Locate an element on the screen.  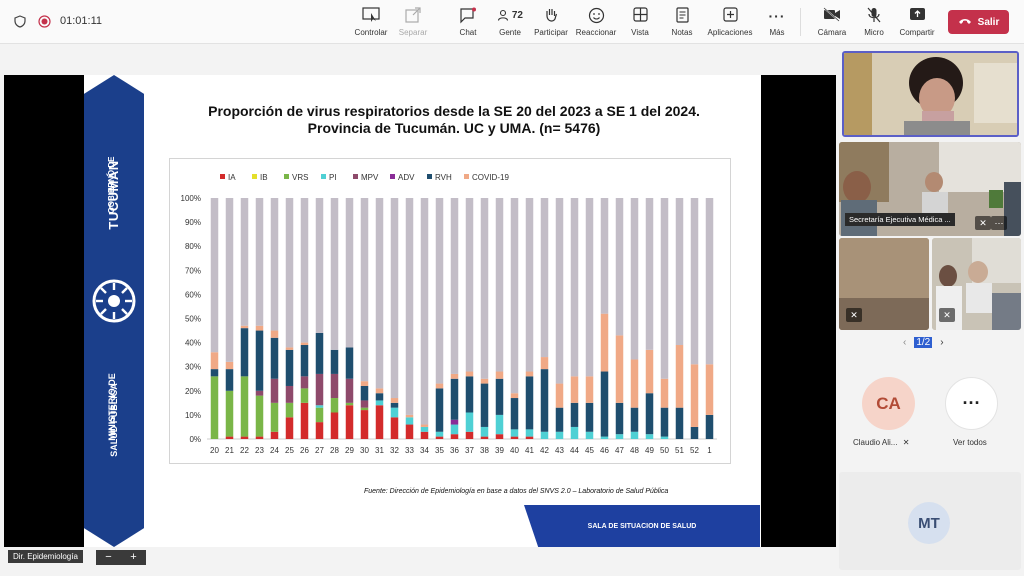
legend-label-5: ADV is located at coordinates (406, 177).